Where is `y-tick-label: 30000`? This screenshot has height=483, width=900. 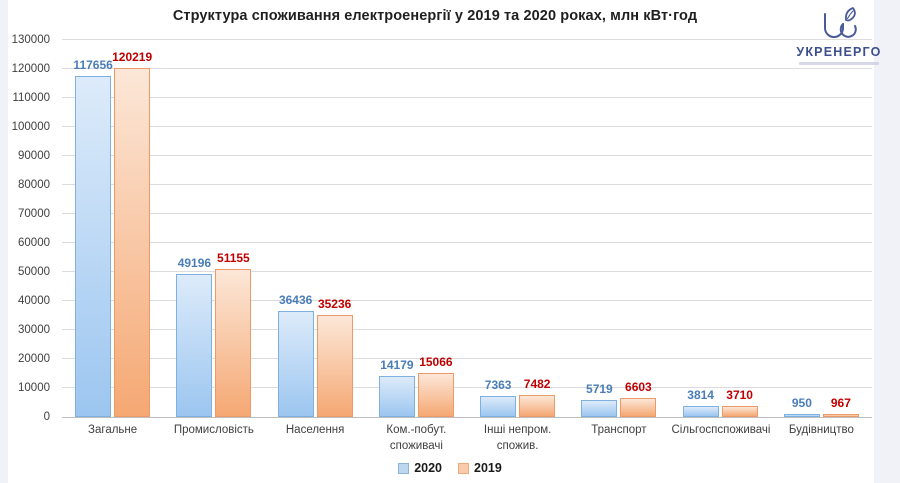
y-tick-label: 30000 is located at coordinates (34, 330).